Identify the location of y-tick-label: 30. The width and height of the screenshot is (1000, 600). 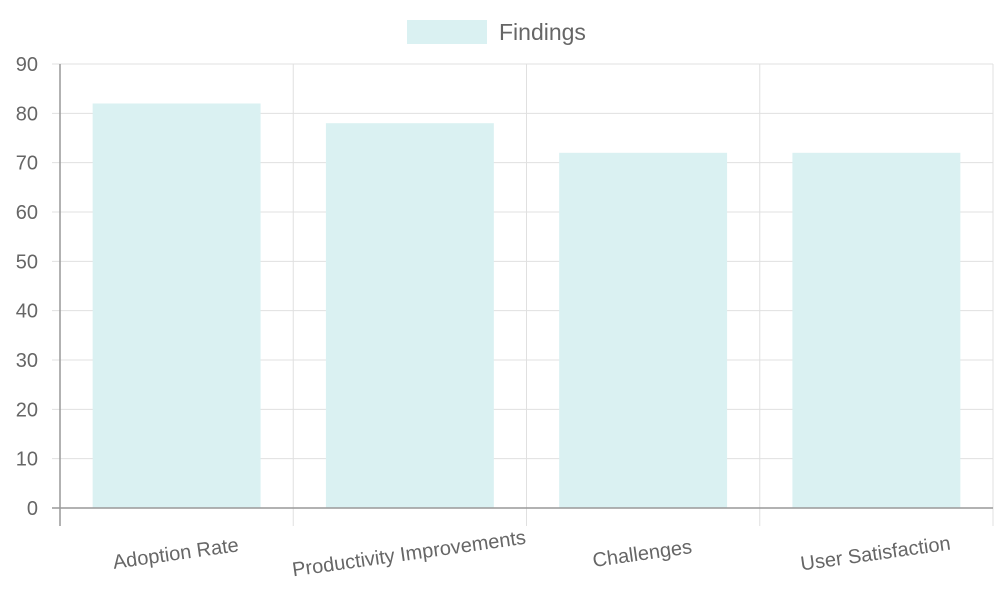
(27, 361).